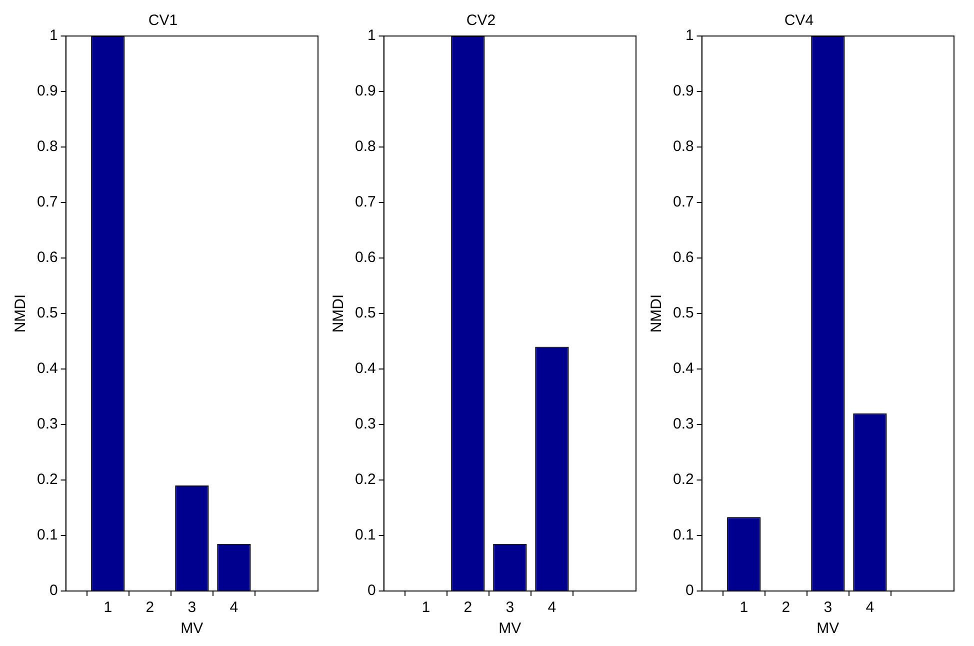 The width and height of the screenshot is (974, 646). Describe the element at coordinates (481, 21) in the screenshot. I see `chart-title: CV2` at that location.